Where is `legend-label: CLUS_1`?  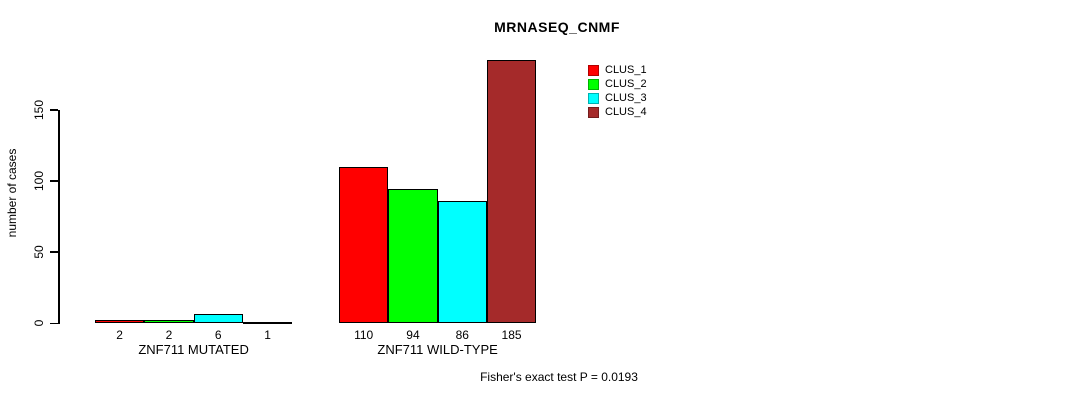
legend-label: CLUS_1 is located at coordinates (626, 70).